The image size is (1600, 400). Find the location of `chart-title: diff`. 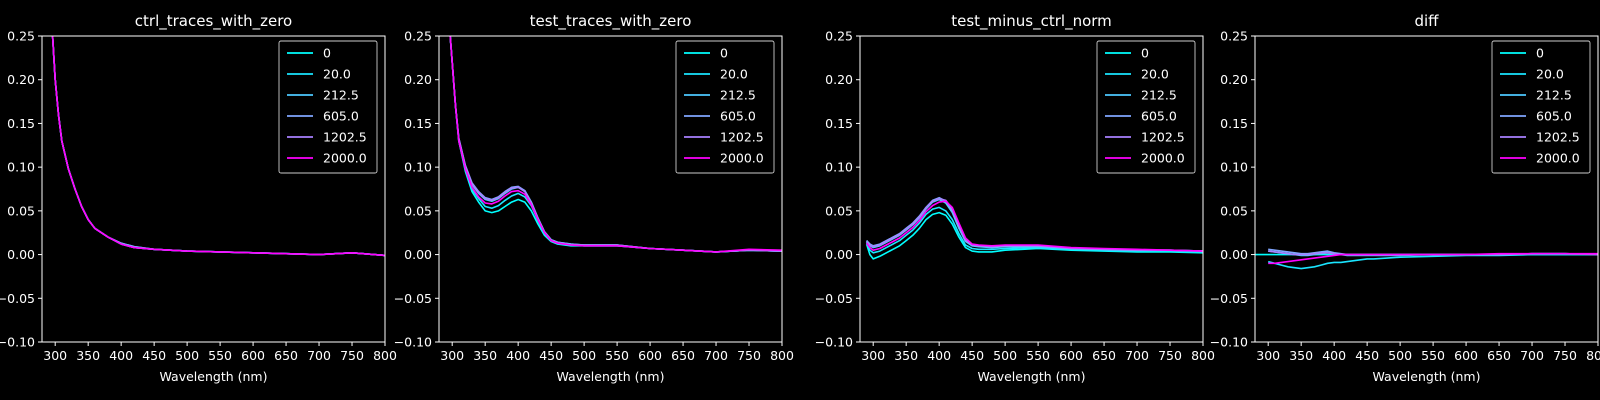

chart-title: diff is located at coordinates (1426, 21).